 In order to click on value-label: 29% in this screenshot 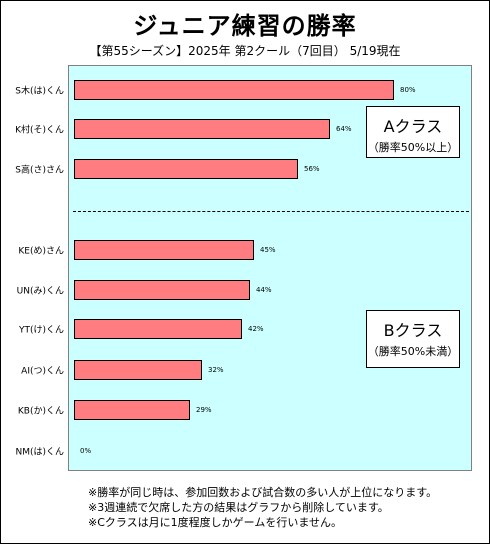, I will do `click(204, 410)`.